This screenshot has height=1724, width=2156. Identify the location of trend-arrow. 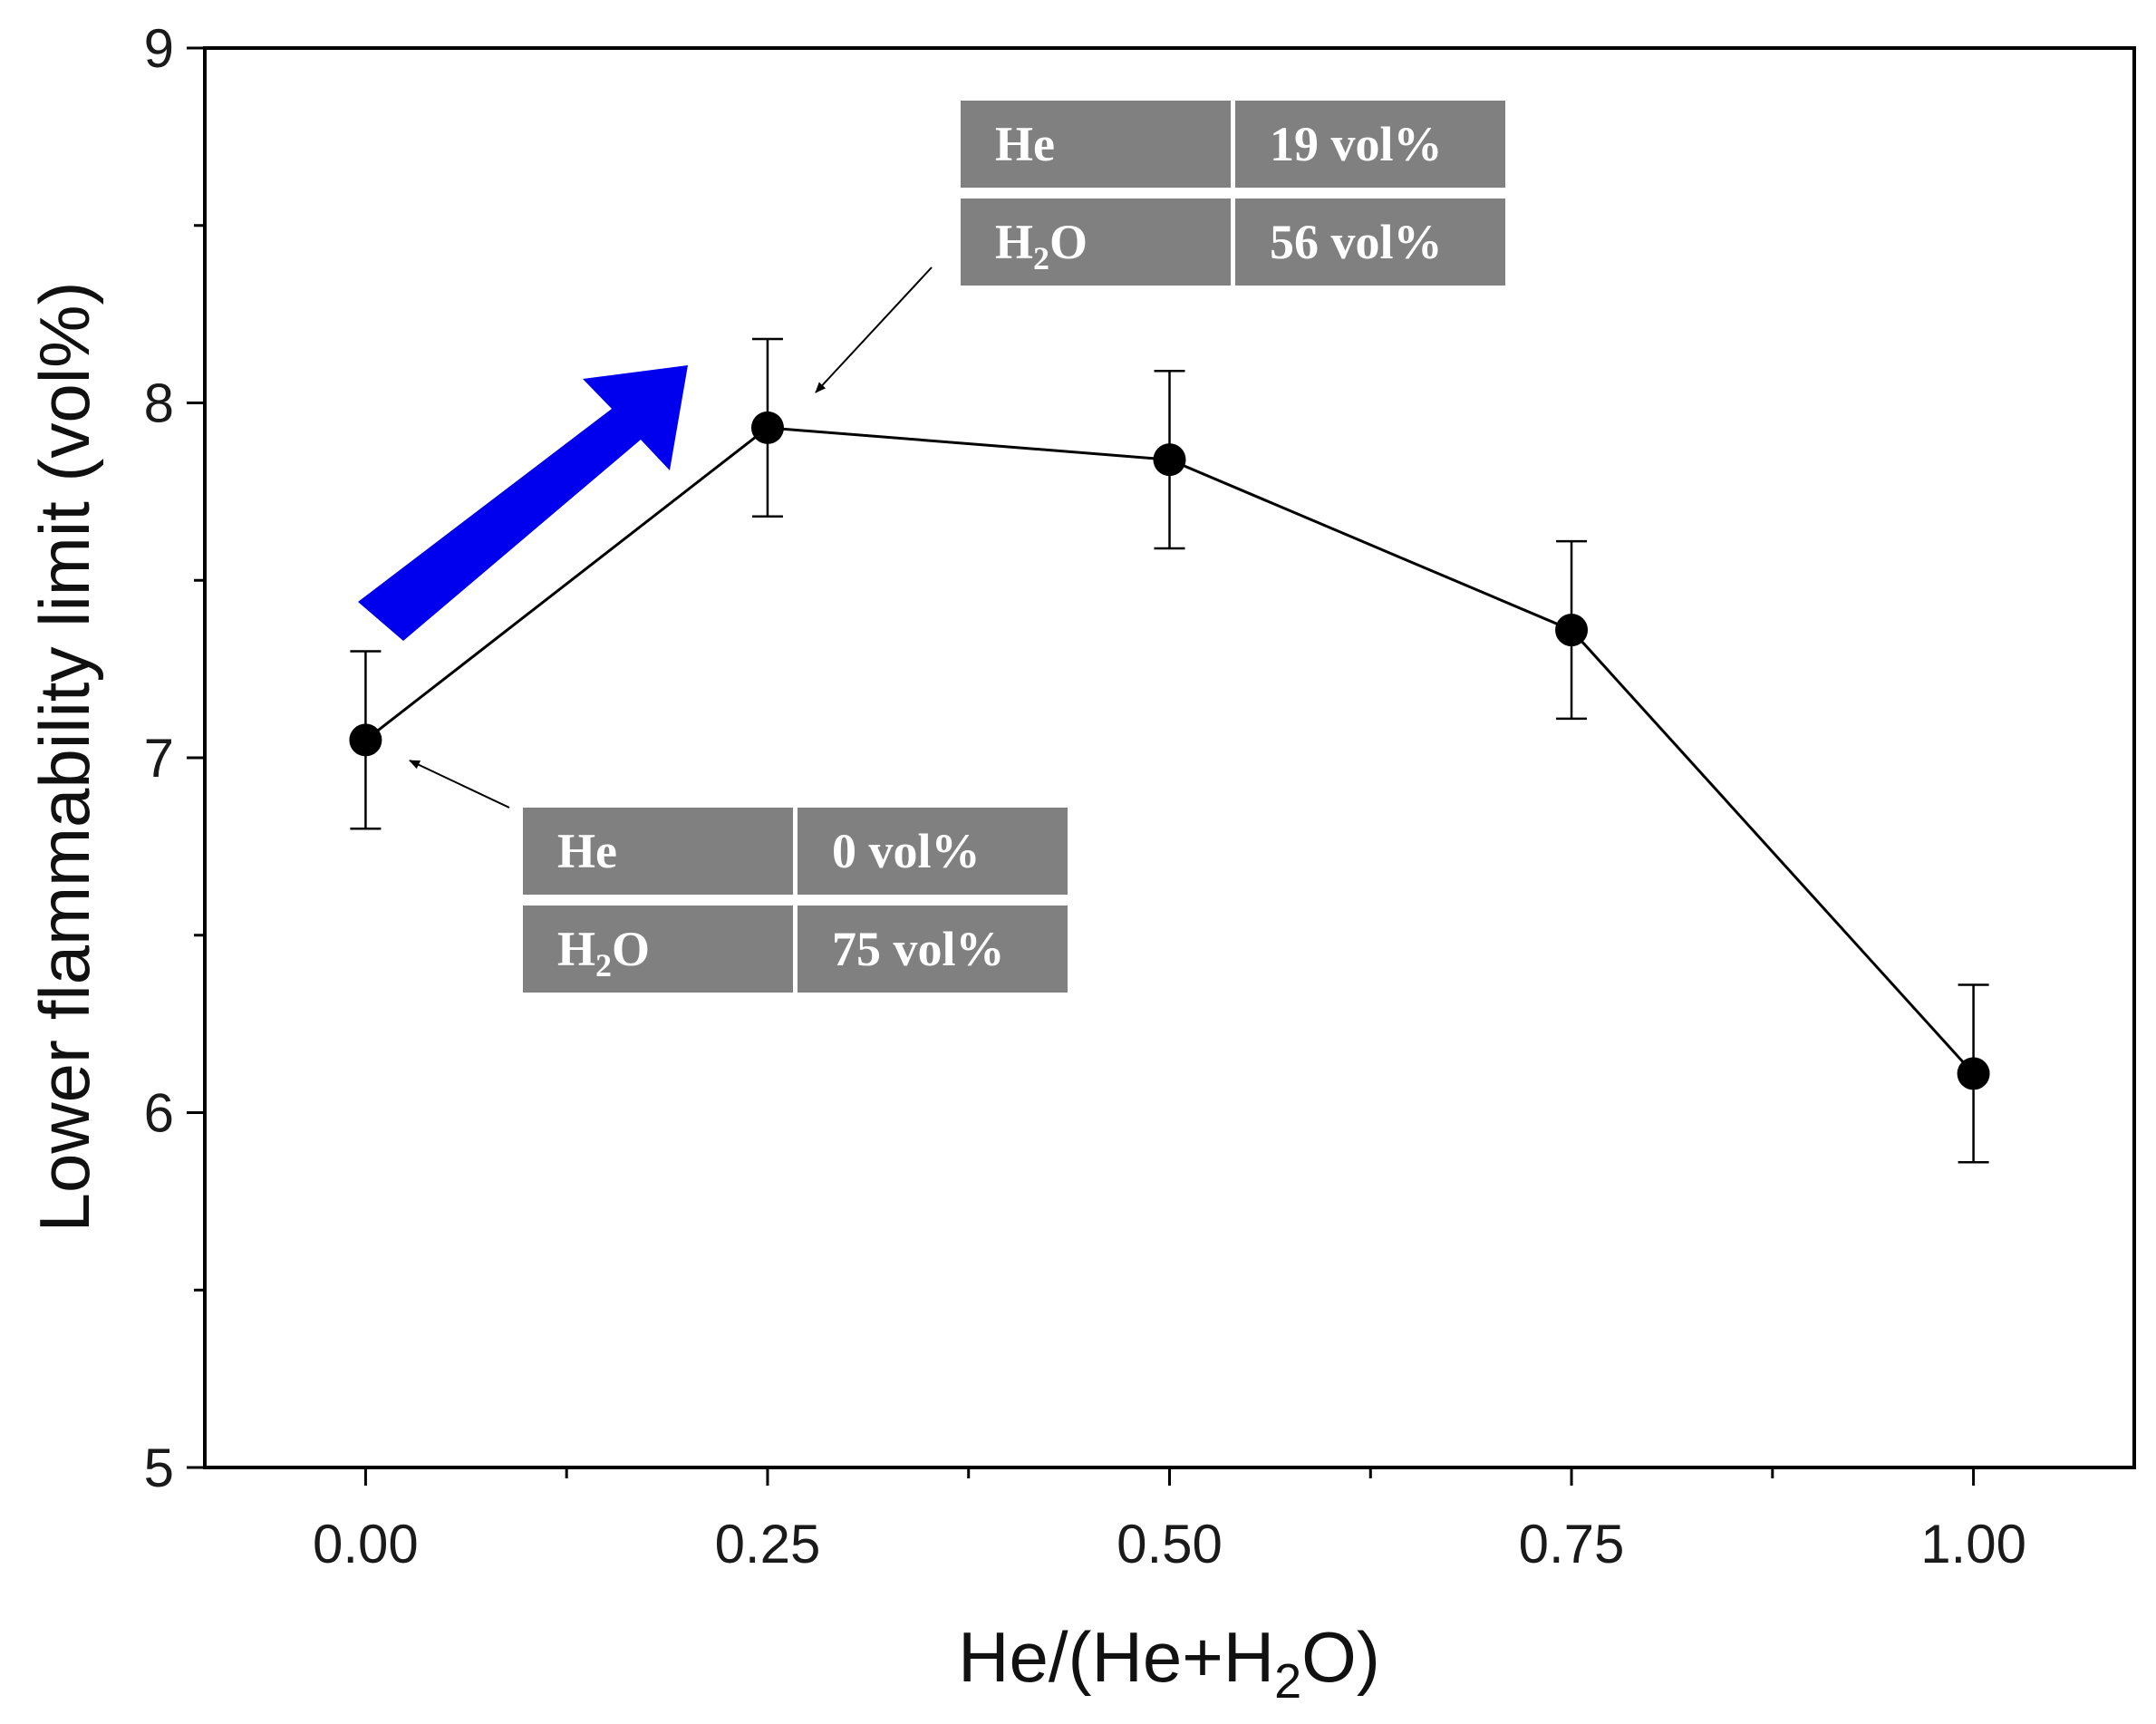
(523, 503).